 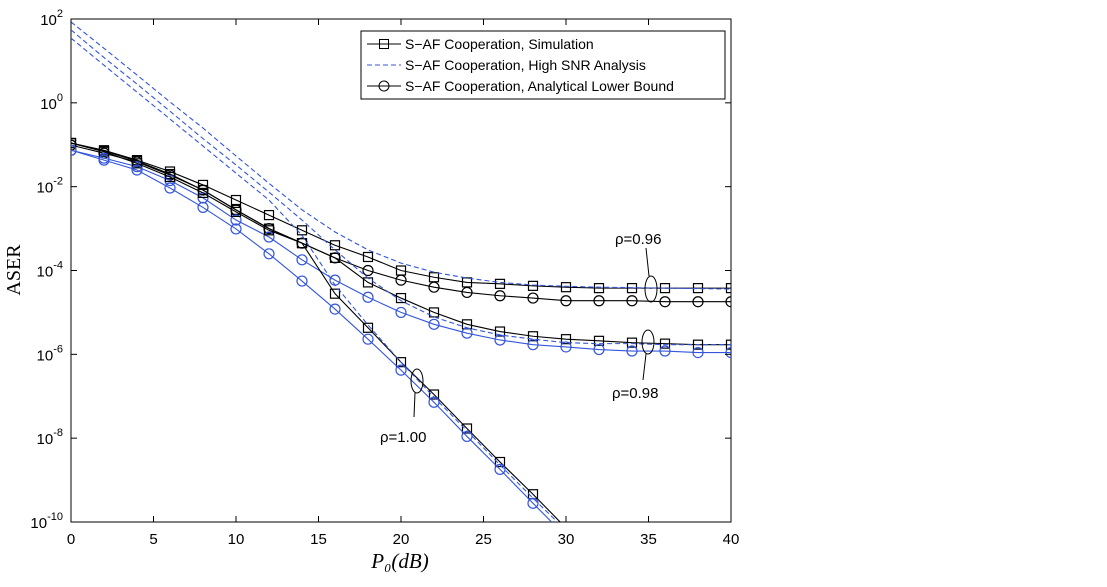 I want to click on y-tick-label: 10⁰, so click(x=51, y=102).